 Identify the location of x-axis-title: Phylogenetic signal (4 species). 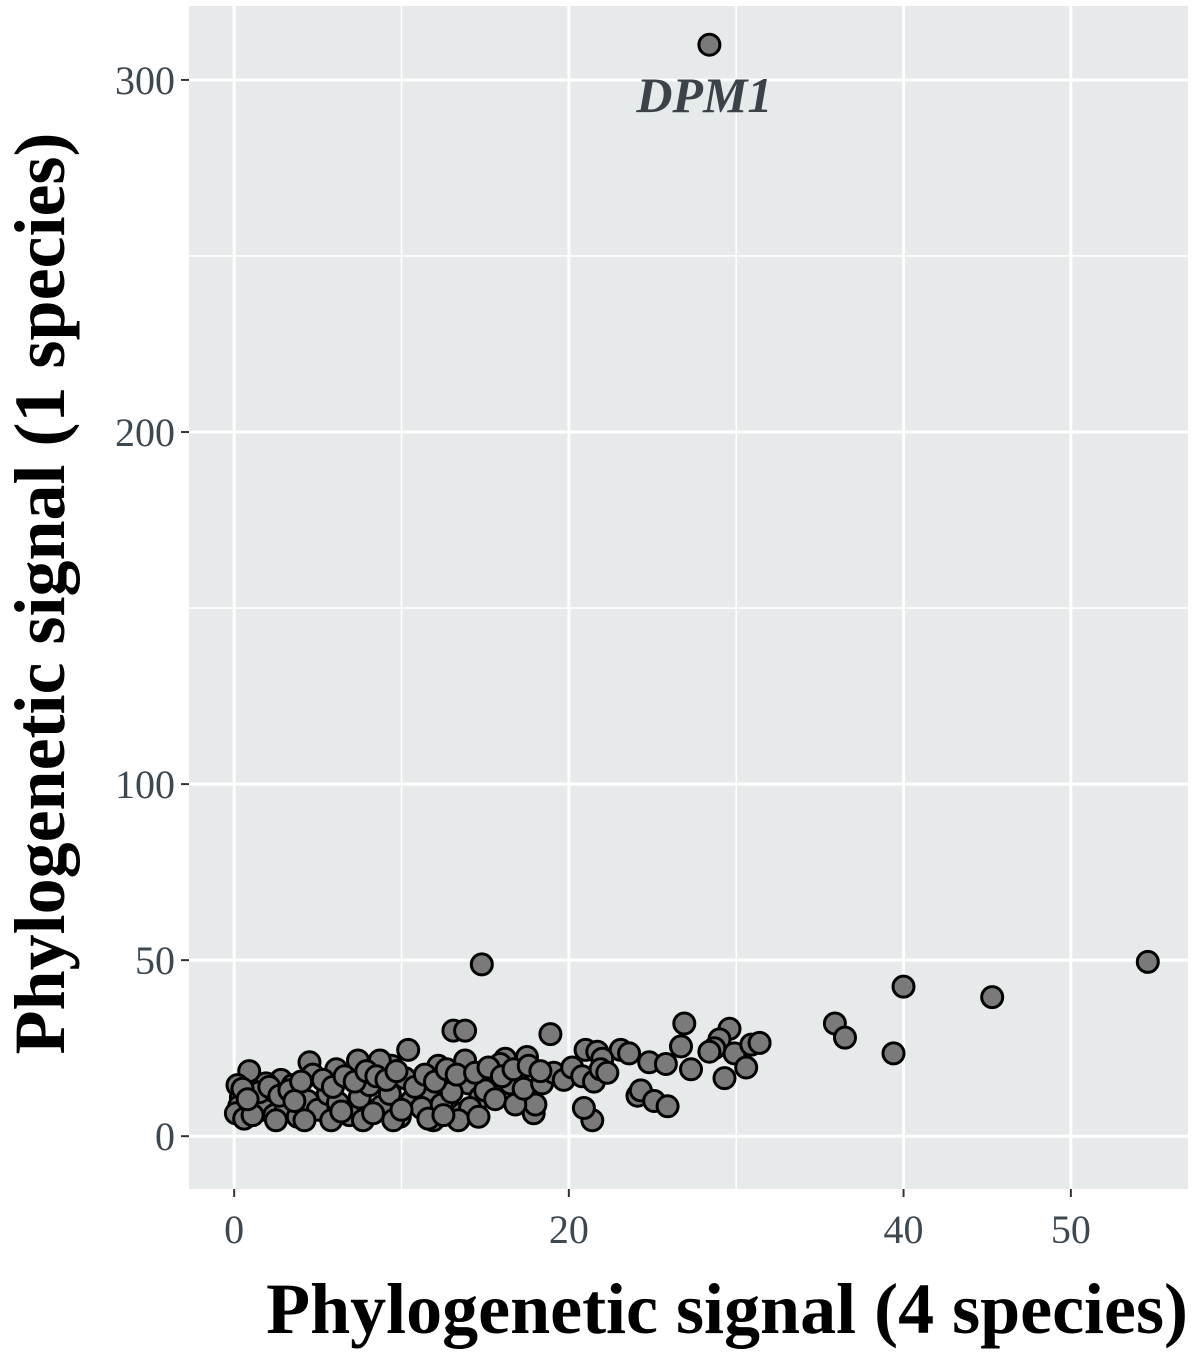
(727, 1309).